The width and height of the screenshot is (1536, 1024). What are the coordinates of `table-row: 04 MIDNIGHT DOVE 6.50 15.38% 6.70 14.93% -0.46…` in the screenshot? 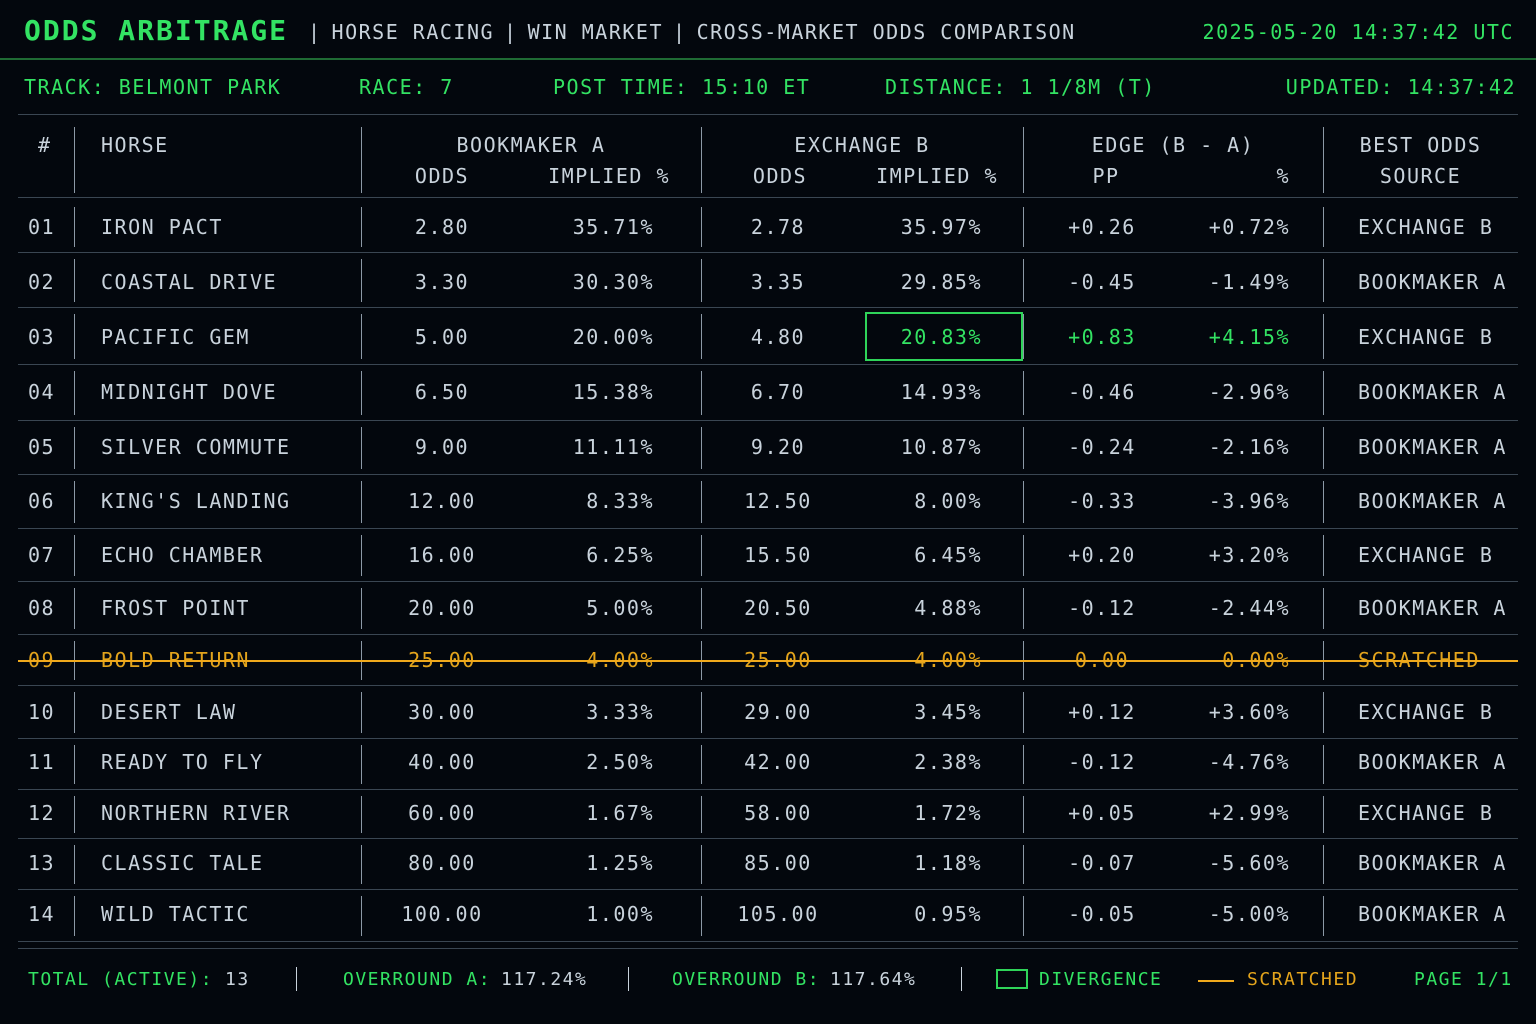 It's located at (768, 393).